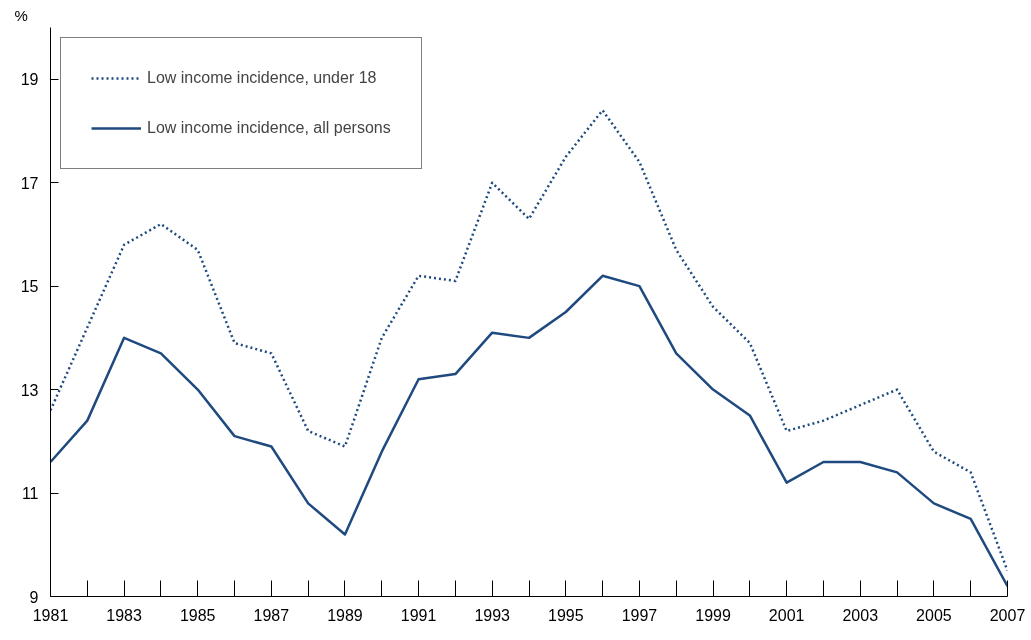  I want to click on x-tick-label: 1999, so click(713, 615).